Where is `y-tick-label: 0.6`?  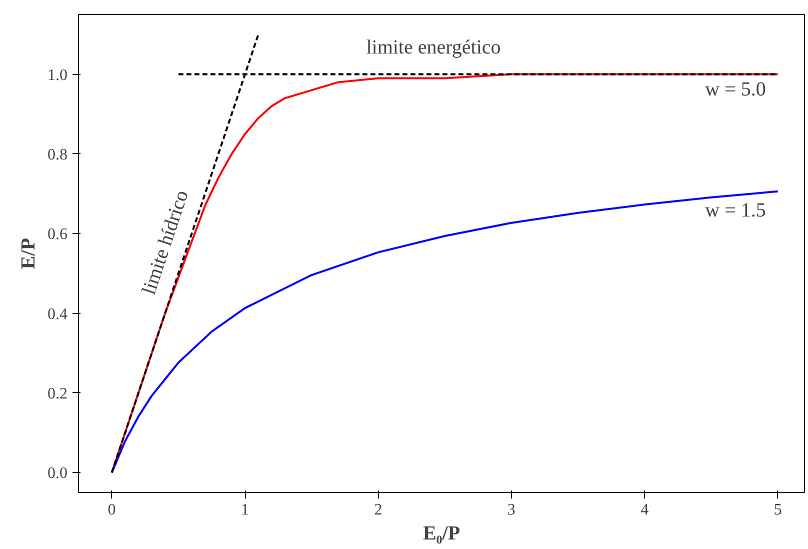 y-tick-label: 0.6 is located at coordinates (58, 235).